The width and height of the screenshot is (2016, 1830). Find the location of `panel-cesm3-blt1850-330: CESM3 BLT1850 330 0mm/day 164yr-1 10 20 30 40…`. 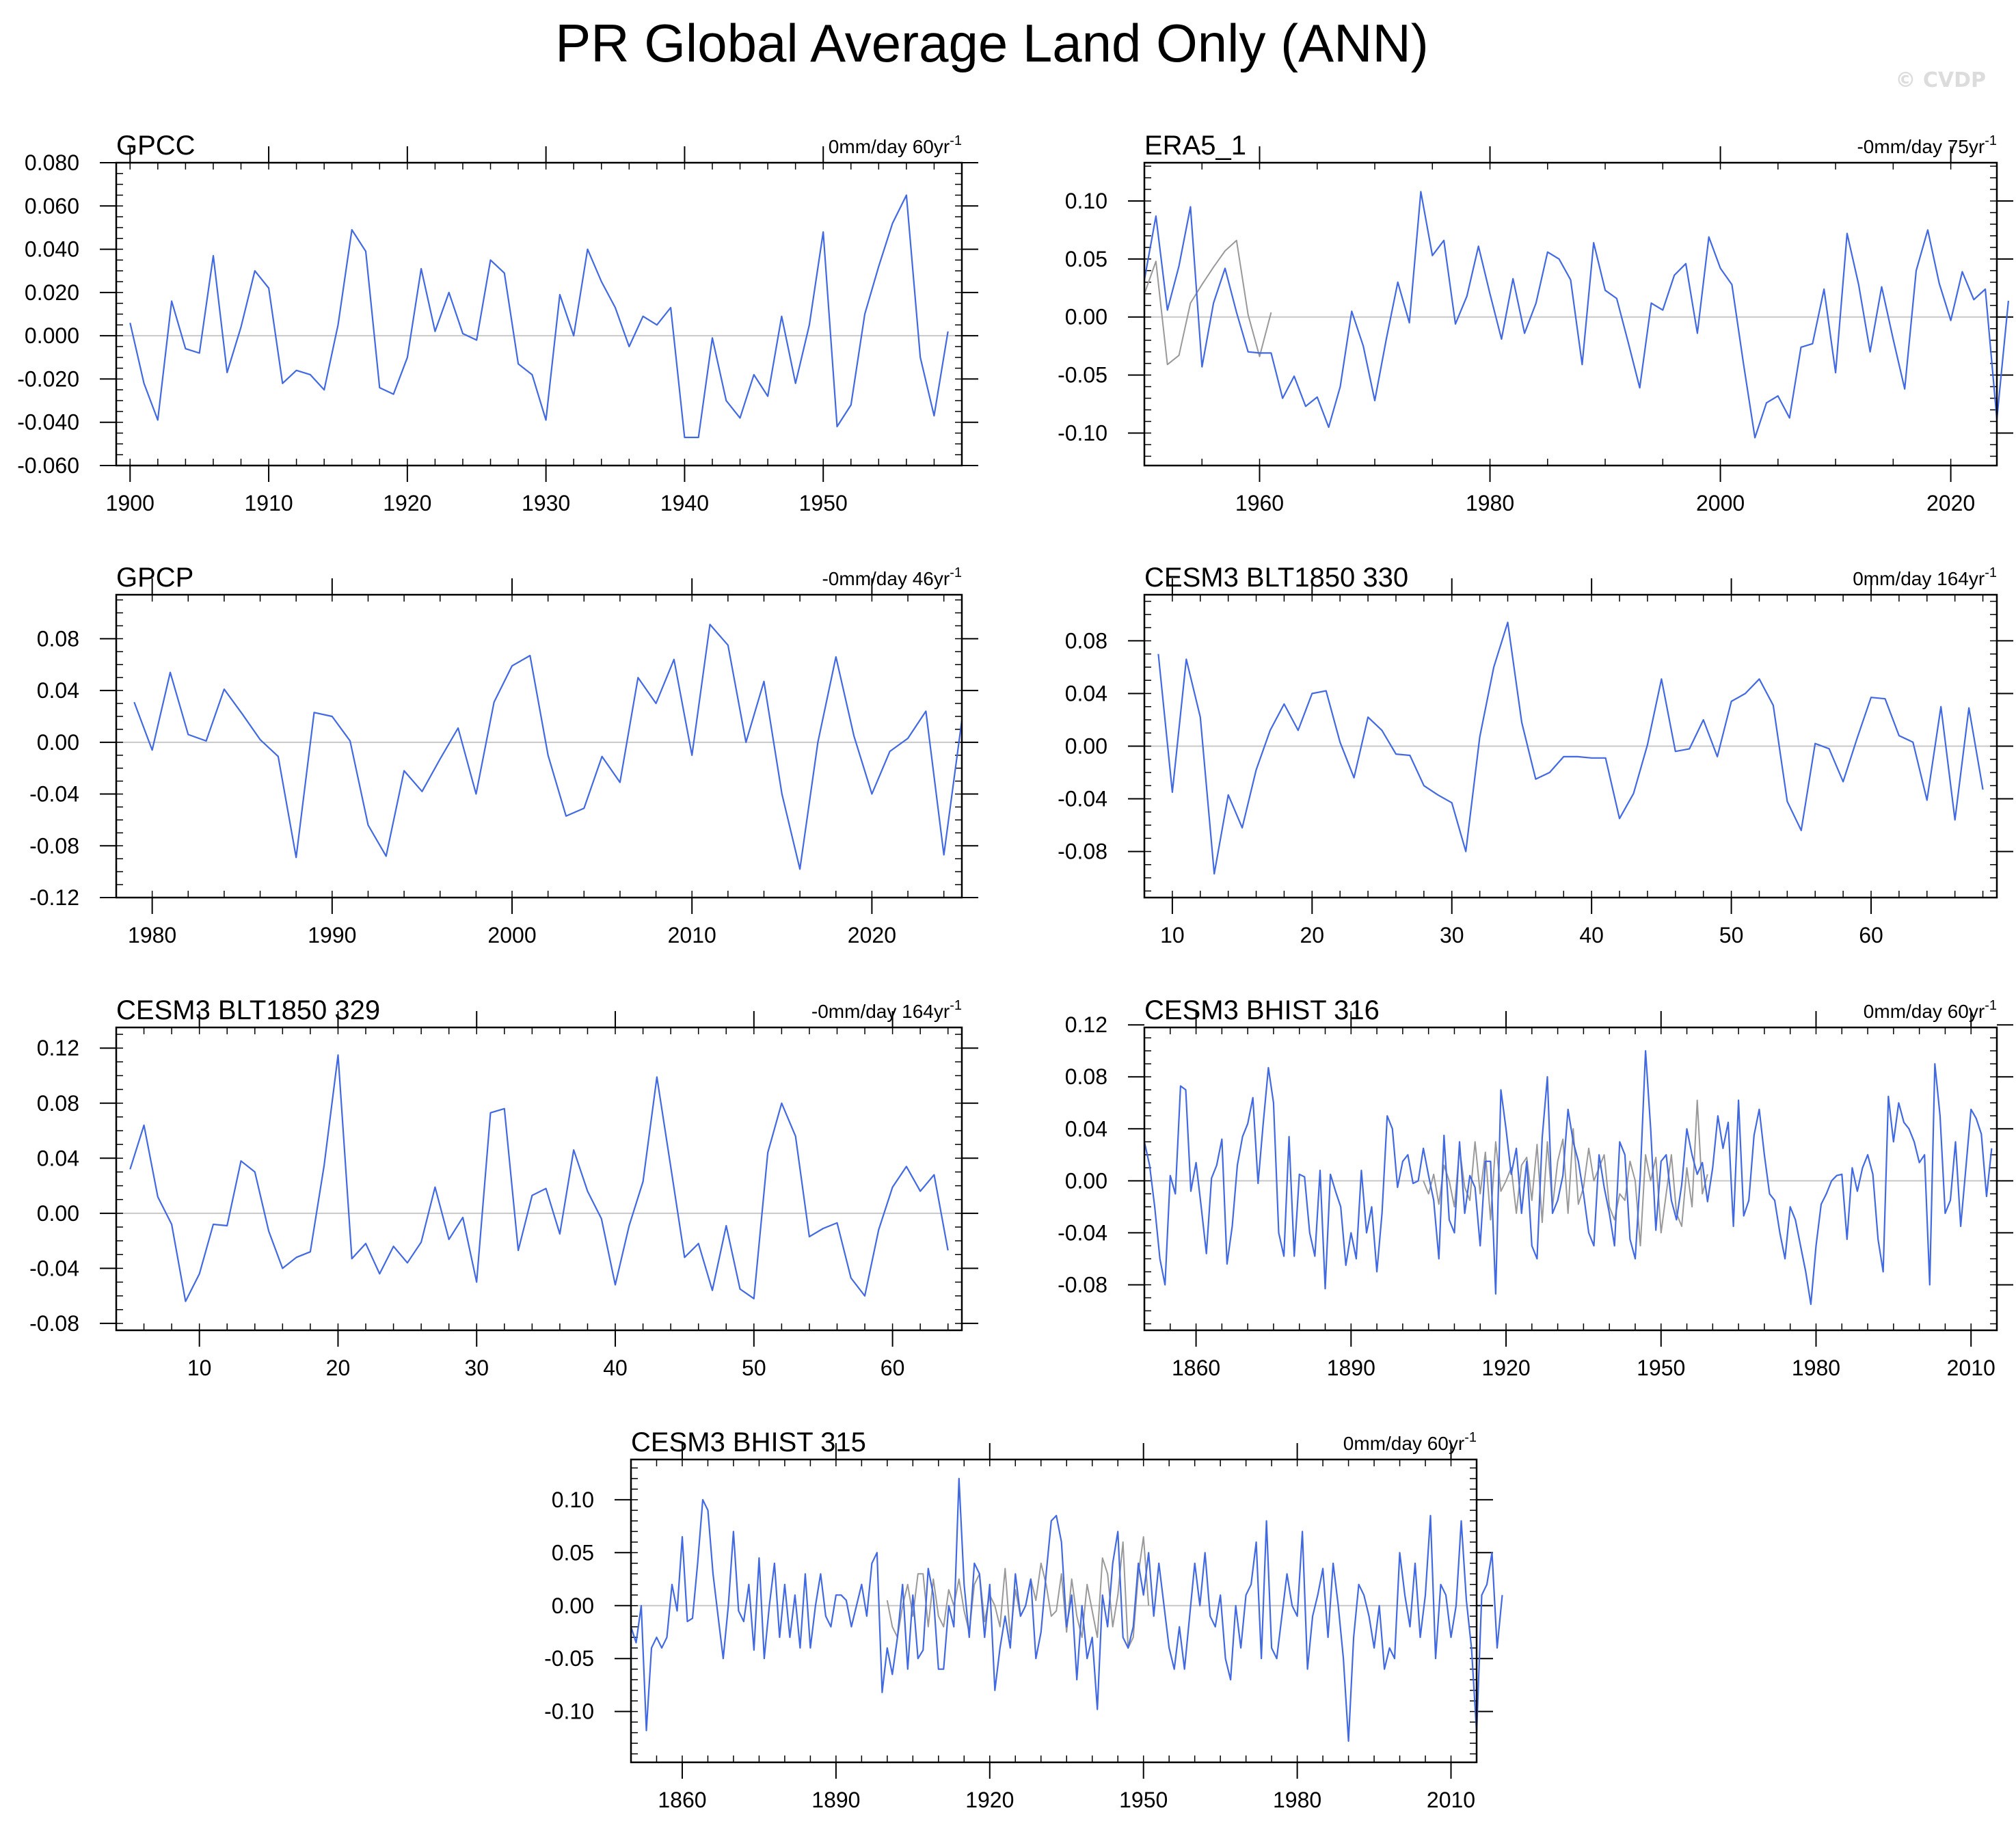

panel-cesm3-blt1850-330: CESM3 BLT1850 330 0mm/day 164yr-1 10 20 30 40… is located at coordinates (1536, 755).